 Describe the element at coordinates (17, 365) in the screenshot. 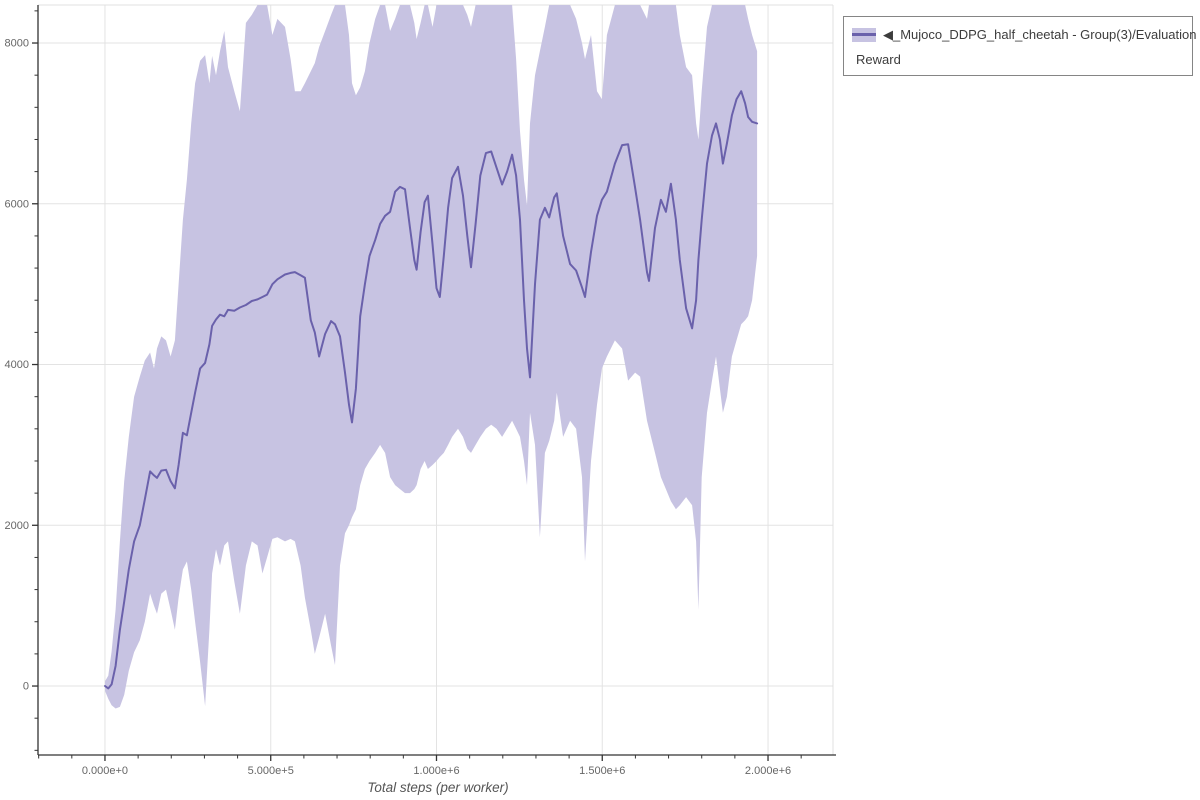

I see `y-tick-label: 4000` at that location.